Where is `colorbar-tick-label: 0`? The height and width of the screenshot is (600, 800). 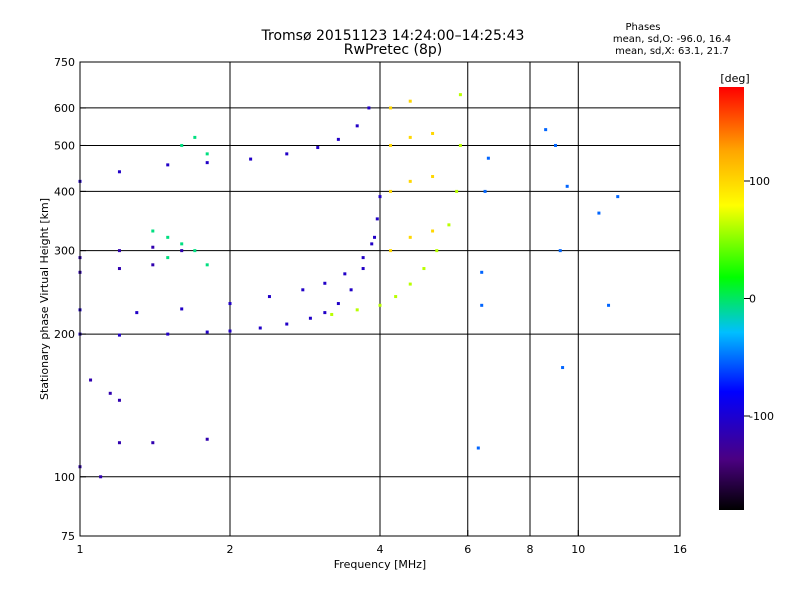
colorbar-tick-label: 0 is located at coordinates (752, 299).